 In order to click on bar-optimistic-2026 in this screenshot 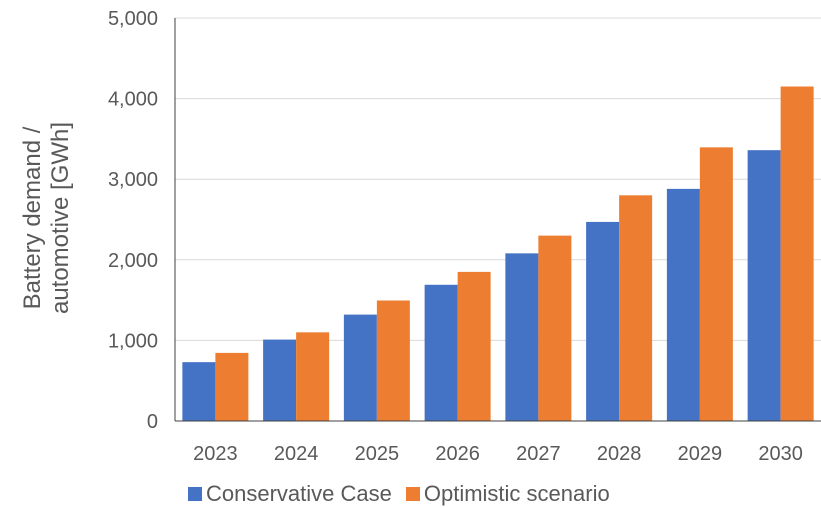, I will do `click(474, 346)`.